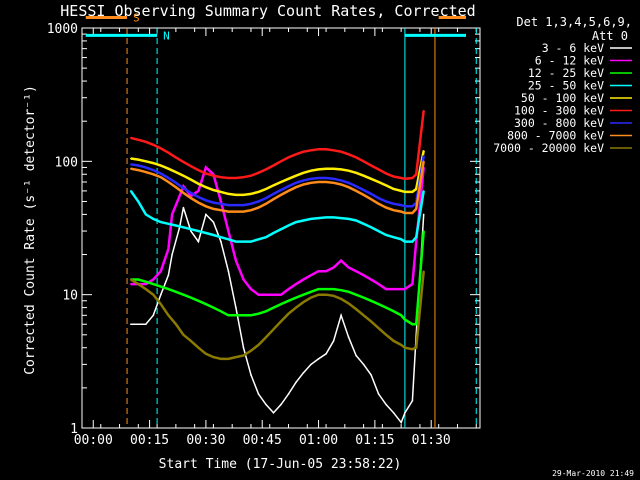 The image size is (640, 480). I want to click on y-tick-label: 1000, so click(62, 29).